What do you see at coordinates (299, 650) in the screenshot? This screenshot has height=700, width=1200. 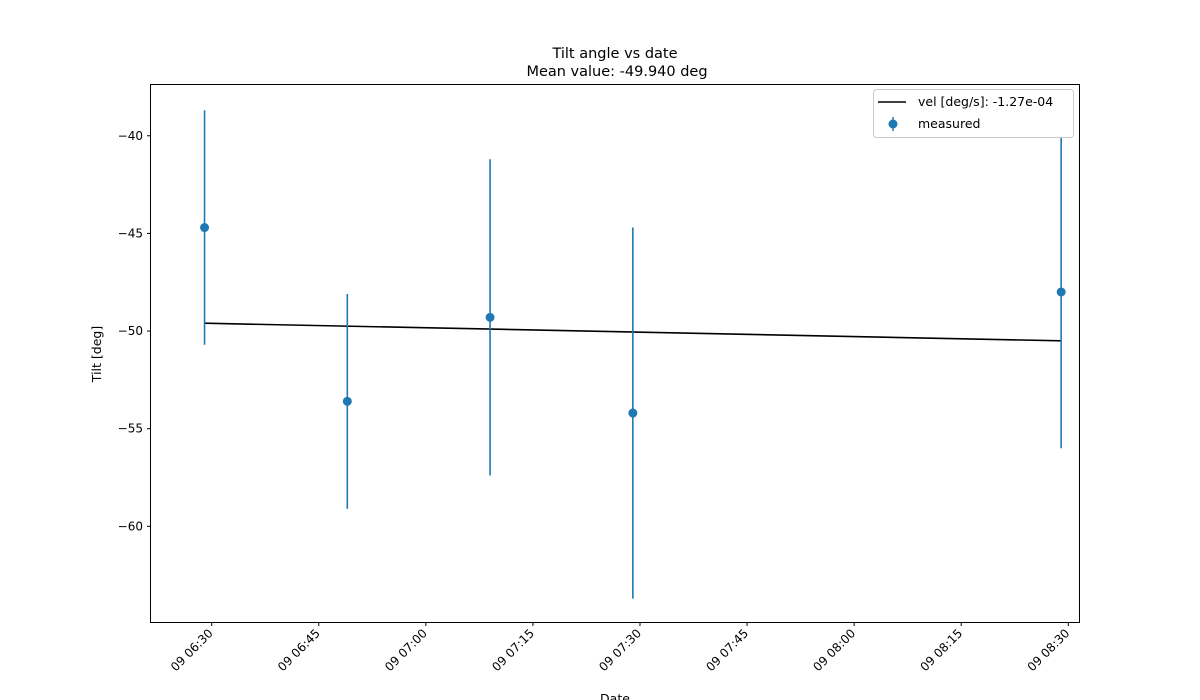 I see `x-tick-label-1: 09 06:45` at bounding box center [299, 650].